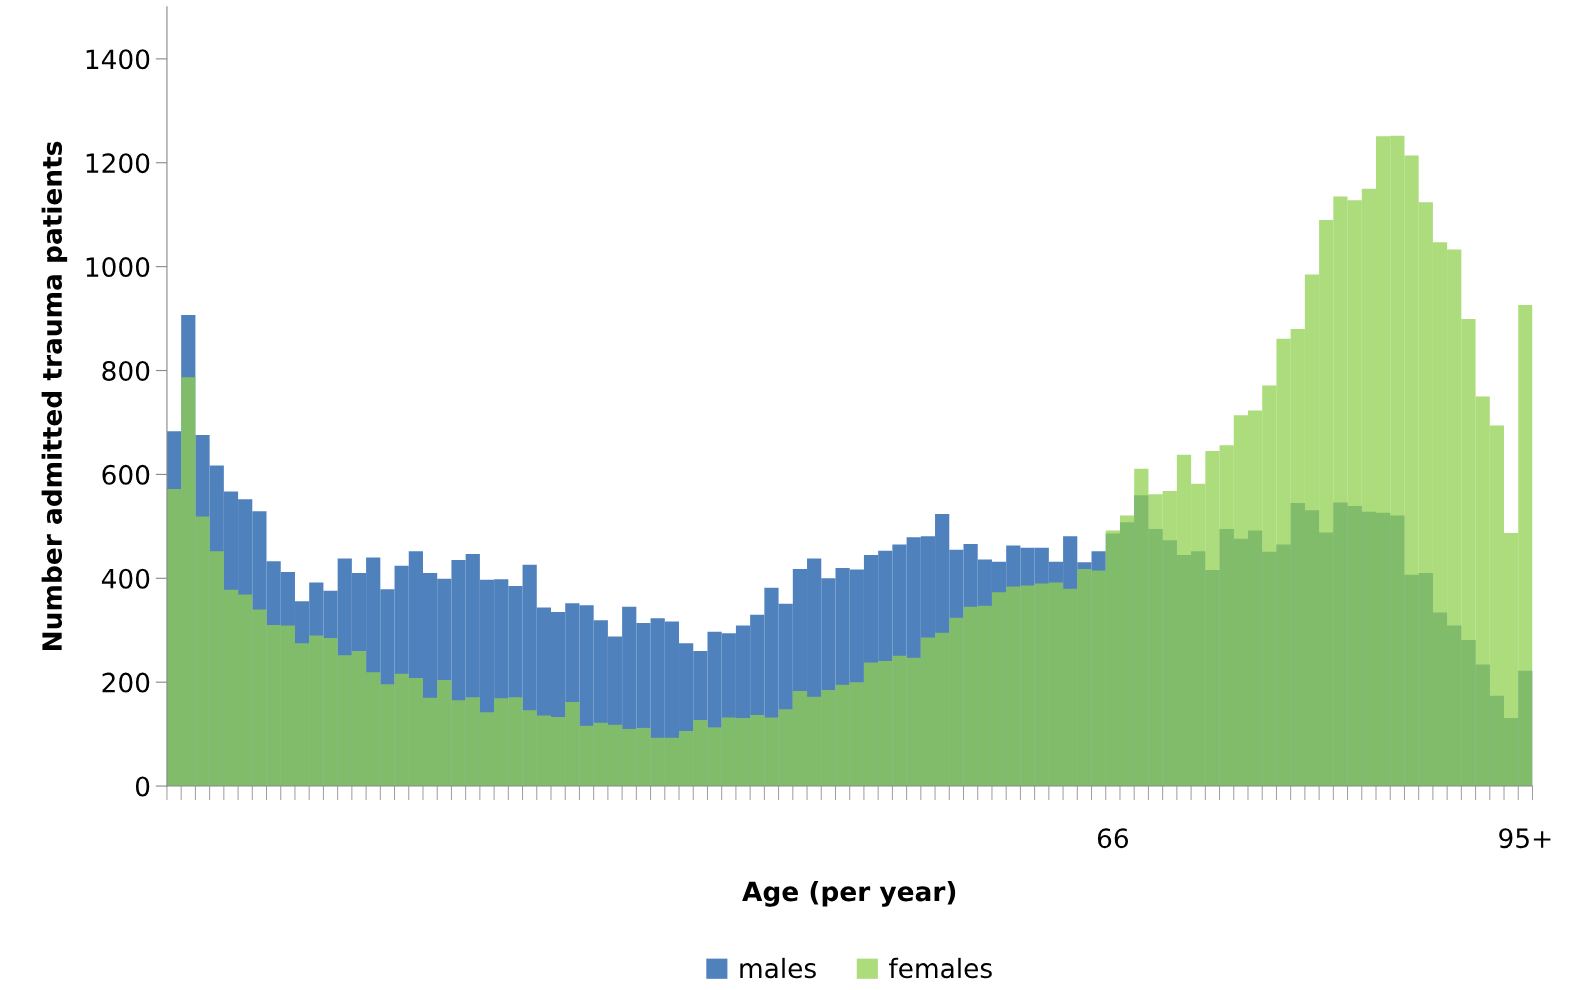  I want to click on legend-label: females, so click(940, 968).